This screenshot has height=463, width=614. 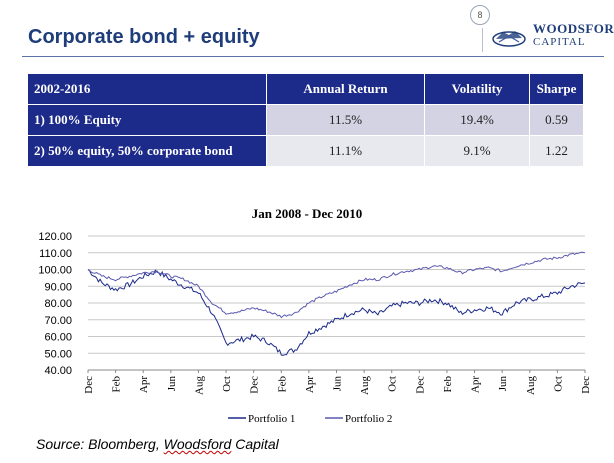 What do you see at coordinates (147, 120) in the screenshot?
I see `row-label: 1) 100% Equity` at bounding box center [147, 120].